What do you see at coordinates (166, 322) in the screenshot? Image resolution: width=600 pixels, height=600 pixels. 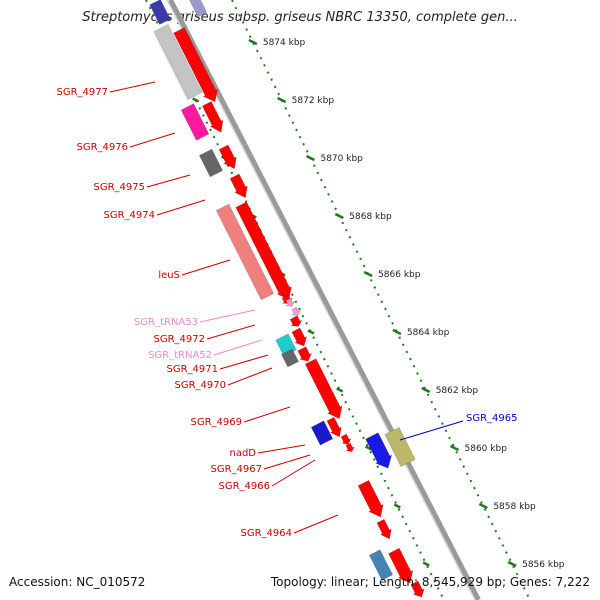 I see `gene-label: SGR_tRNA53` at bounding box center [166, 322].